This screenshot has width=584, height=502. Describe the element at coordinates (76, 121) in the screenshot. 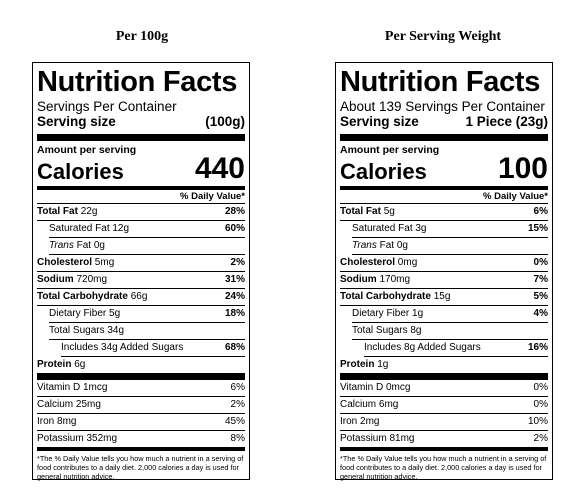

I see `serving-size-label: Serving size` at that location.